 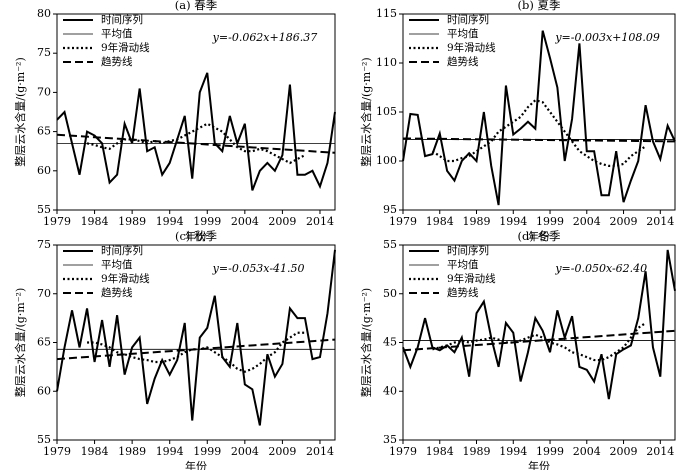 I want to click on y-tick-label: 115, so click(x=386, y=13).